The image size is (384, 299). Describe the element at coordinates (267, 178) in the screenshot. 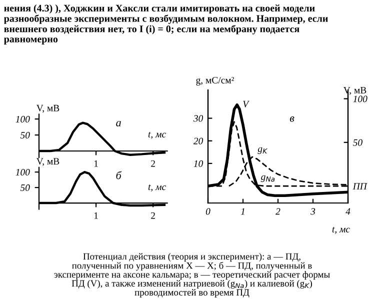

I see `series-label: g$_{Na}$` at that location.